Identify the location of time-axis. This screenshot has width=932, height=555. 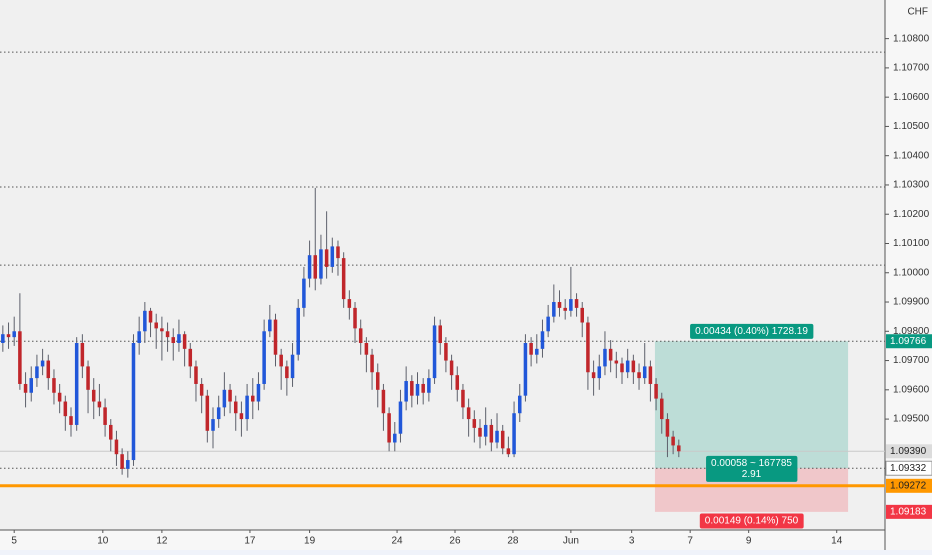
(442, 540).